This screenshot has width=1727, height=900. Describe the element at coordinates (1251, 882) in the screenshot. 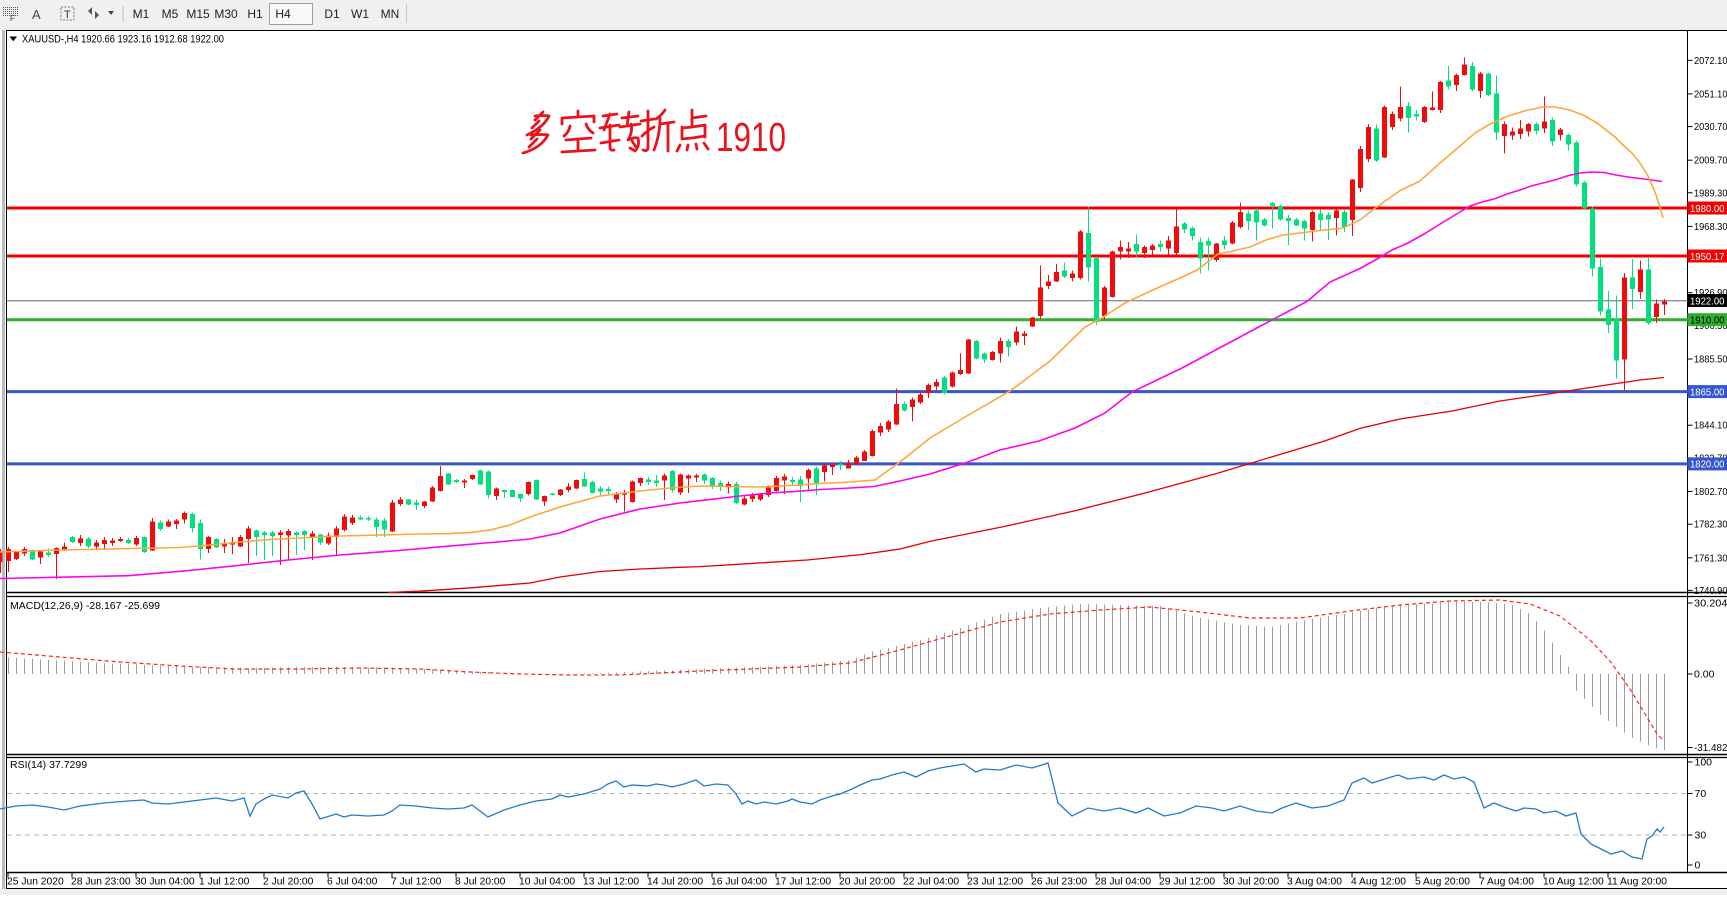

I see `svg-text: 30 Jul 20:00` at that location.